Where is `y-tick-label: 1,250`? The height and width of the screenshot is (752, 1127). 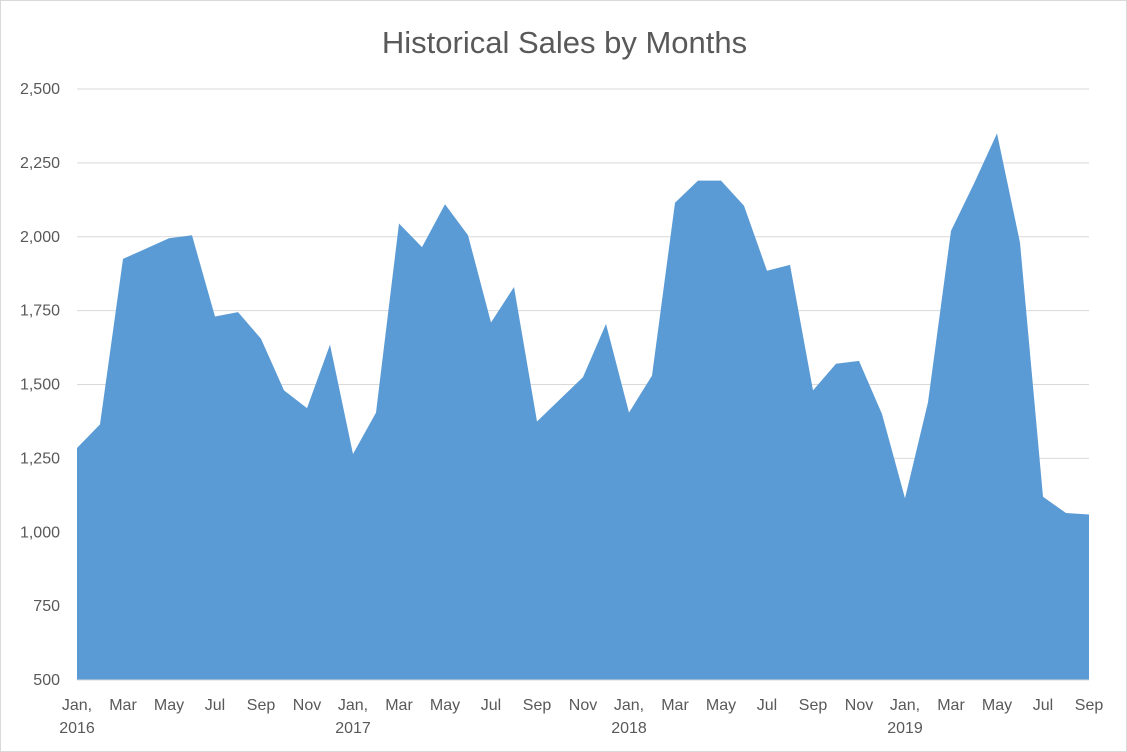
y-tick-label: 1,250 is located at coordinates (40, 458).